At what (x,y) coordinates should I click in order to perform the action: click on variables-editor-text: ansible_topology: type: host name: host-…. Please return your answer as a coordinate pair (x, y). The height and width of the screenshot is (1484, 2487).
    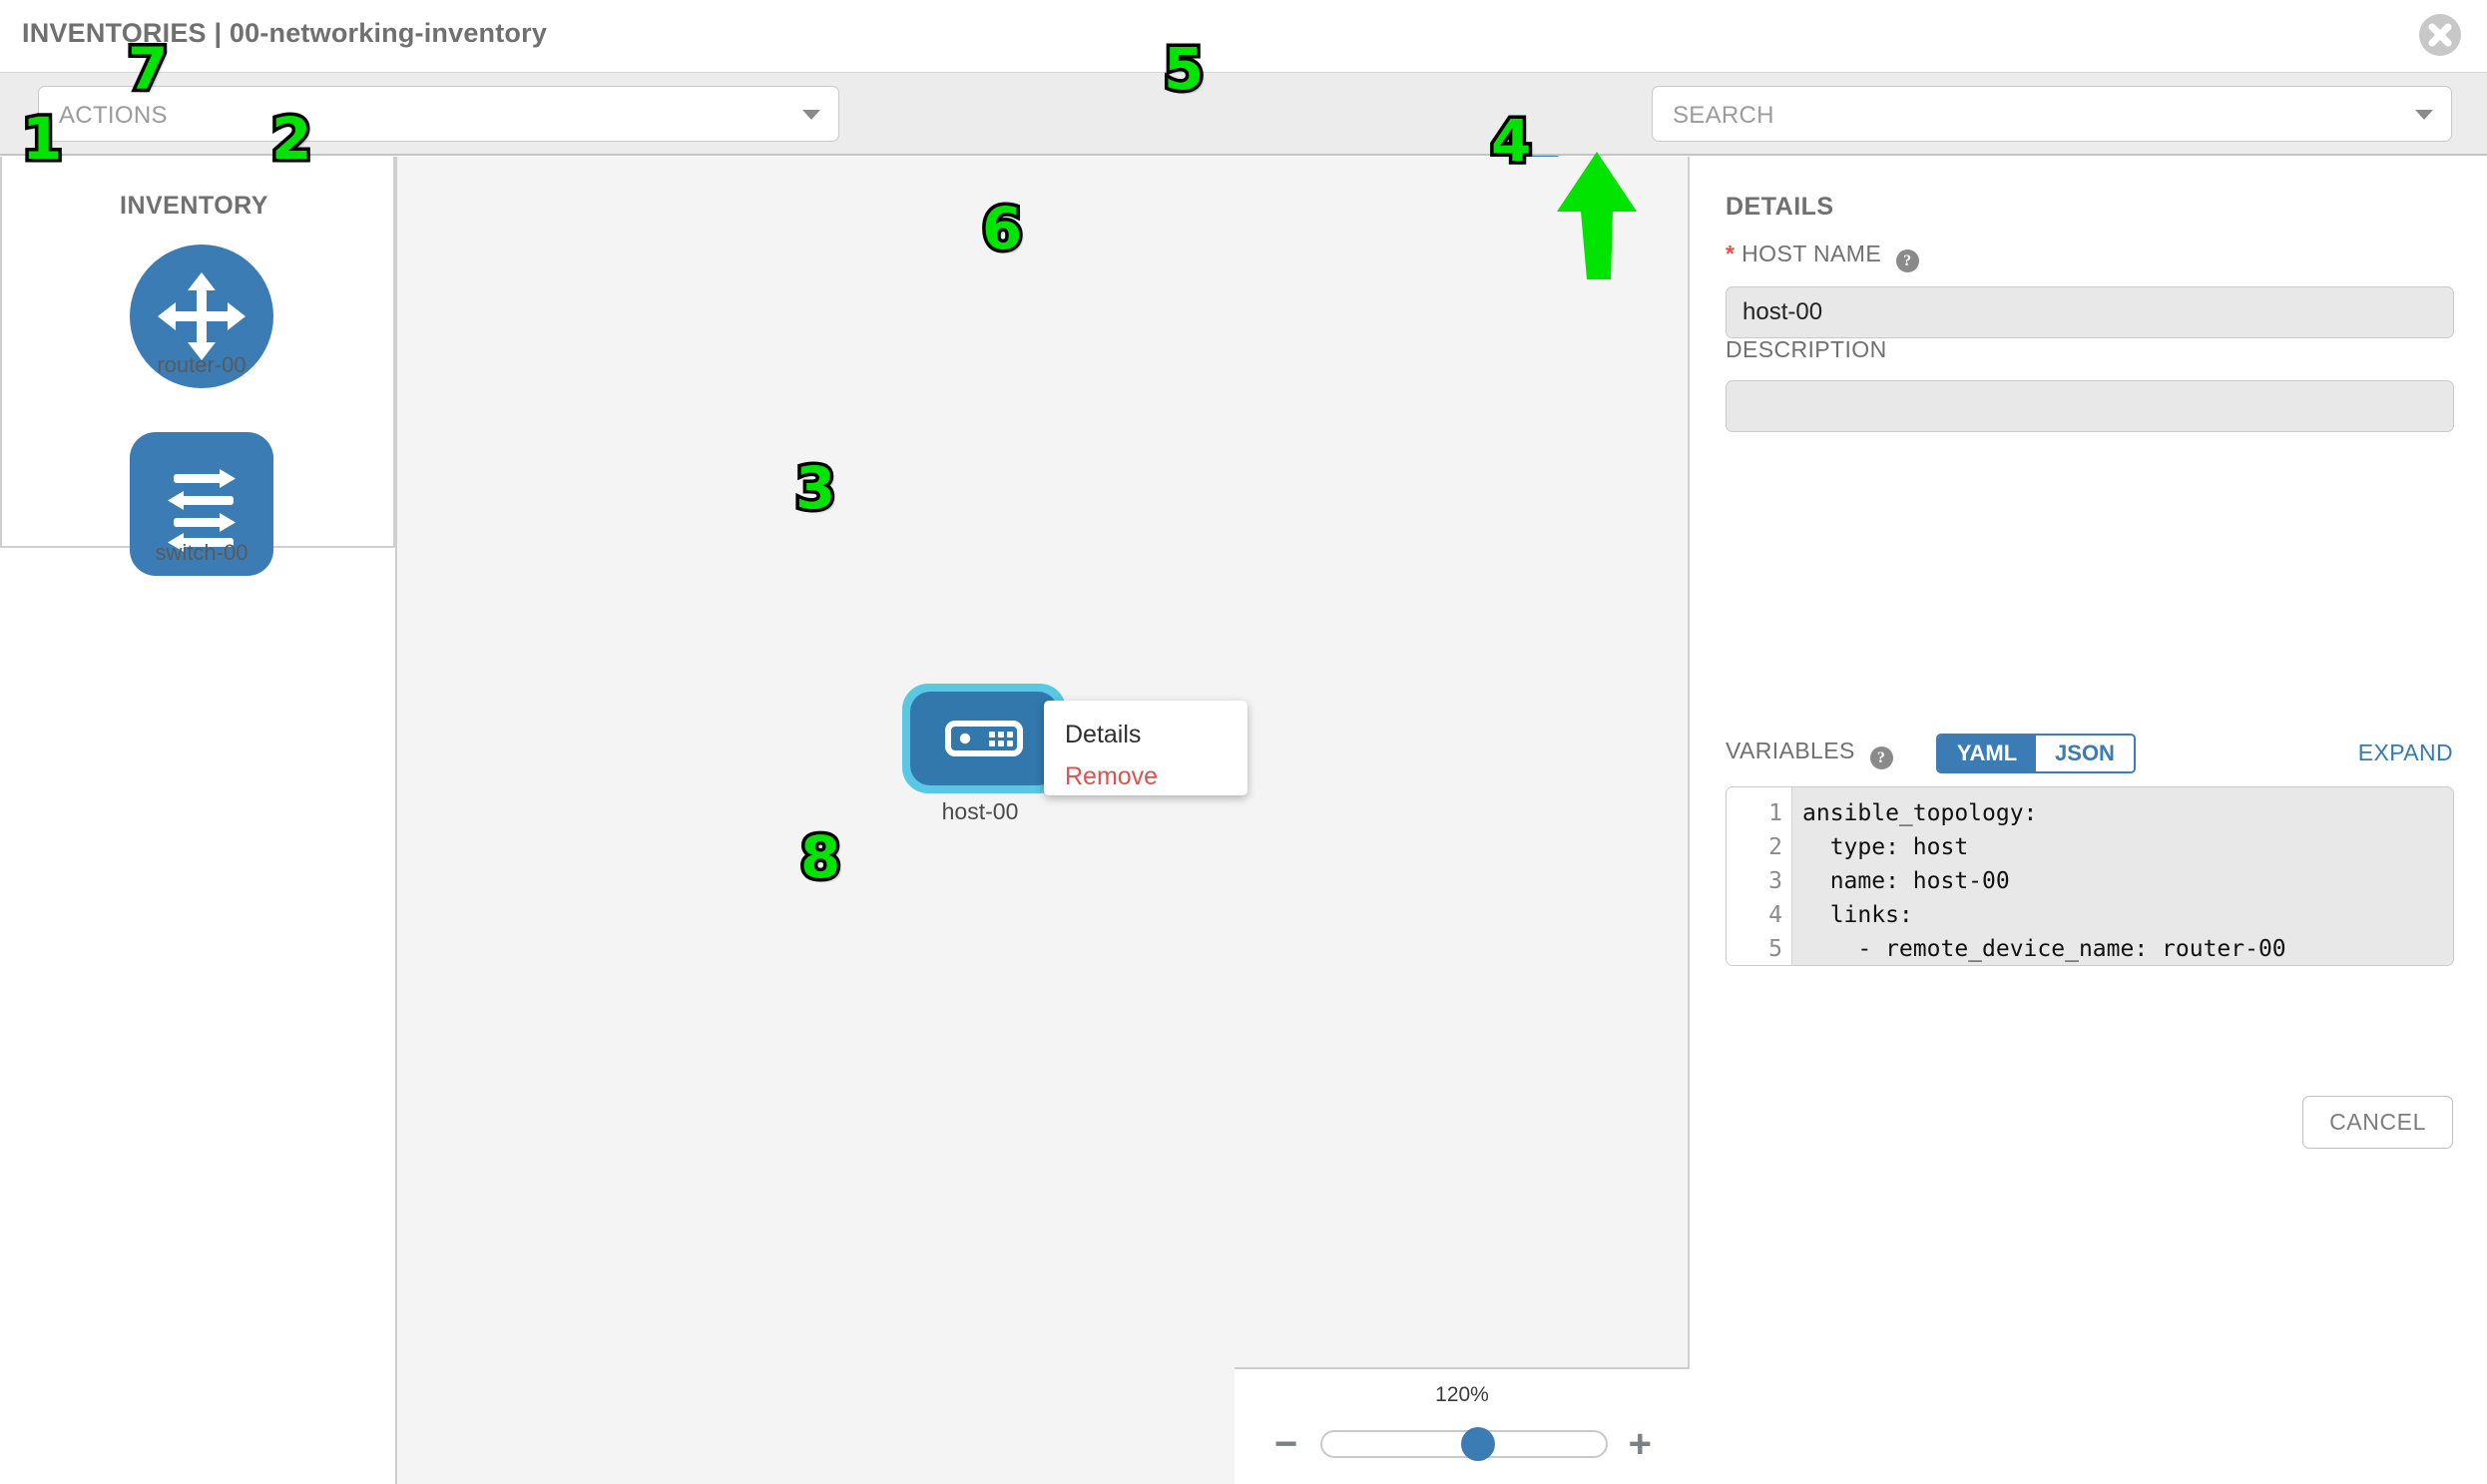
    Looking at the image, I should click on (2122, 876).